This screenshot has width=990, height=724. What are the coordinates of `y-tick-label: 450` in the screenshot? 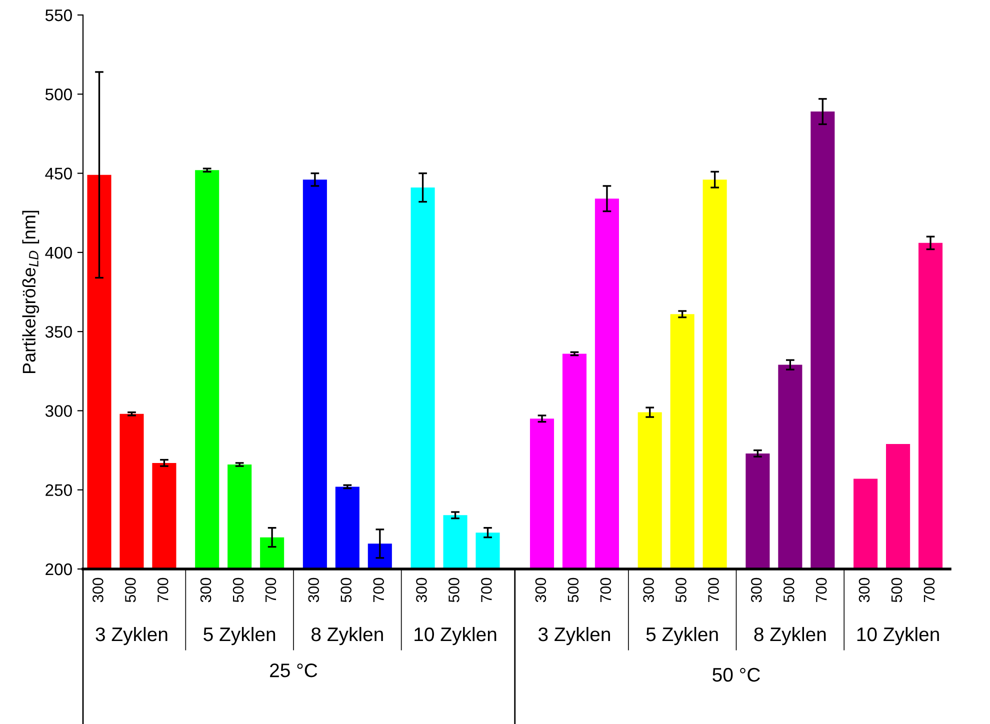 It's located at (58, 174).